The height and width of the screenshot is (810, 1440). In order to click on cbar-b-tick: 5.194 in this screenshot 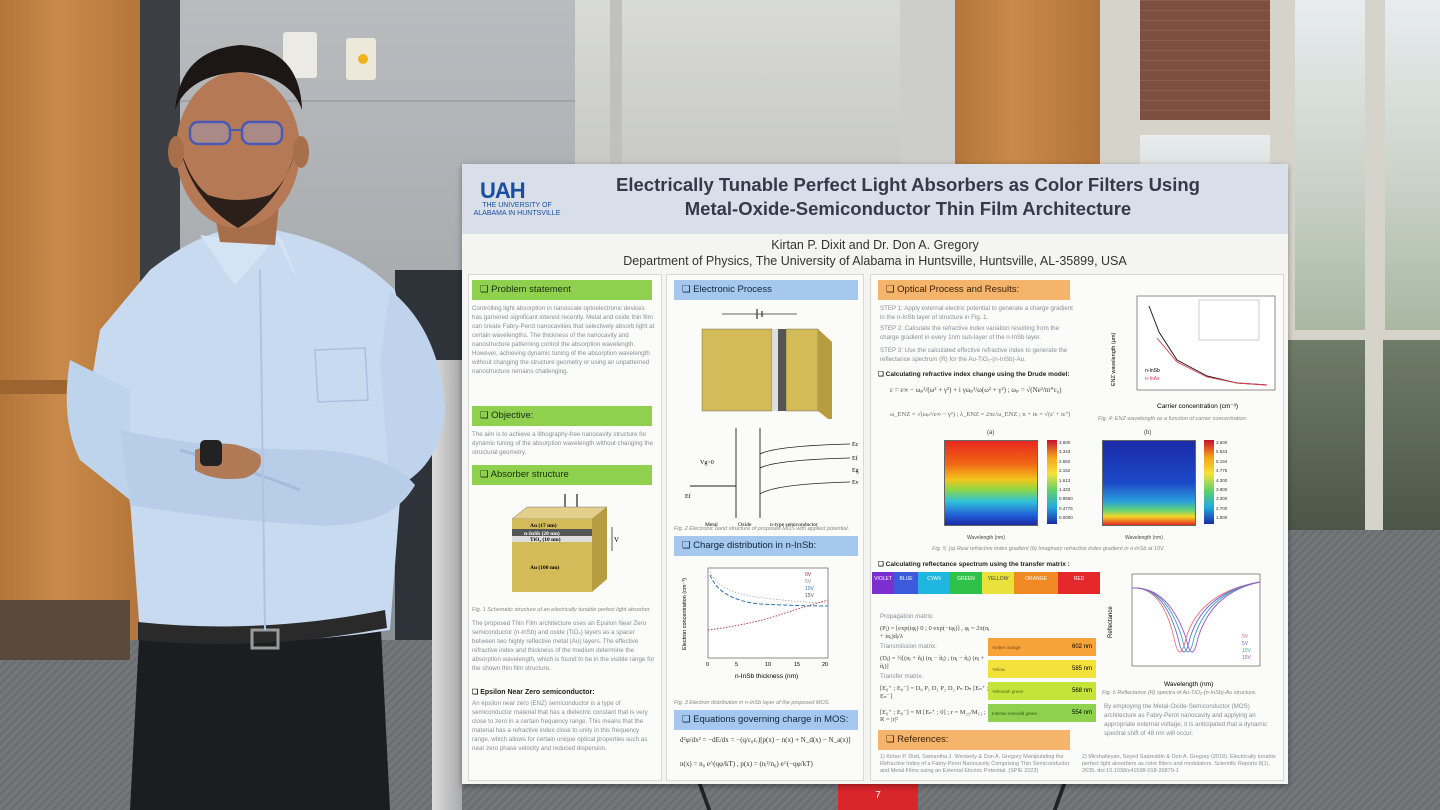, I will do `click(1222, 461)`.